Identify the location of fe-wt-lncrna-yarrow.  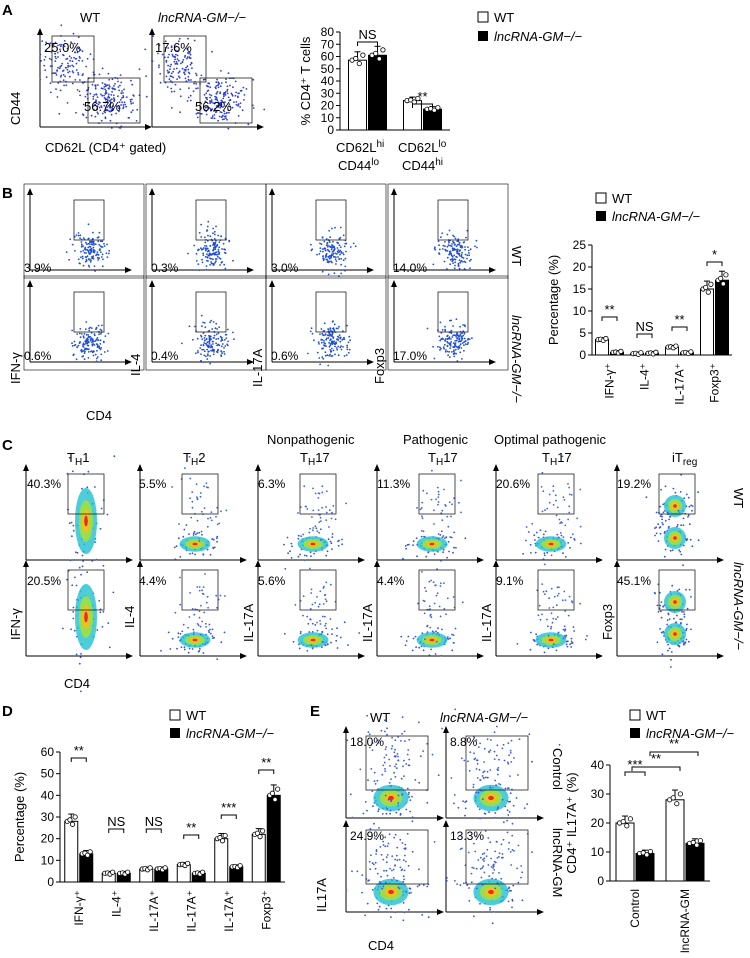
(346, 823).